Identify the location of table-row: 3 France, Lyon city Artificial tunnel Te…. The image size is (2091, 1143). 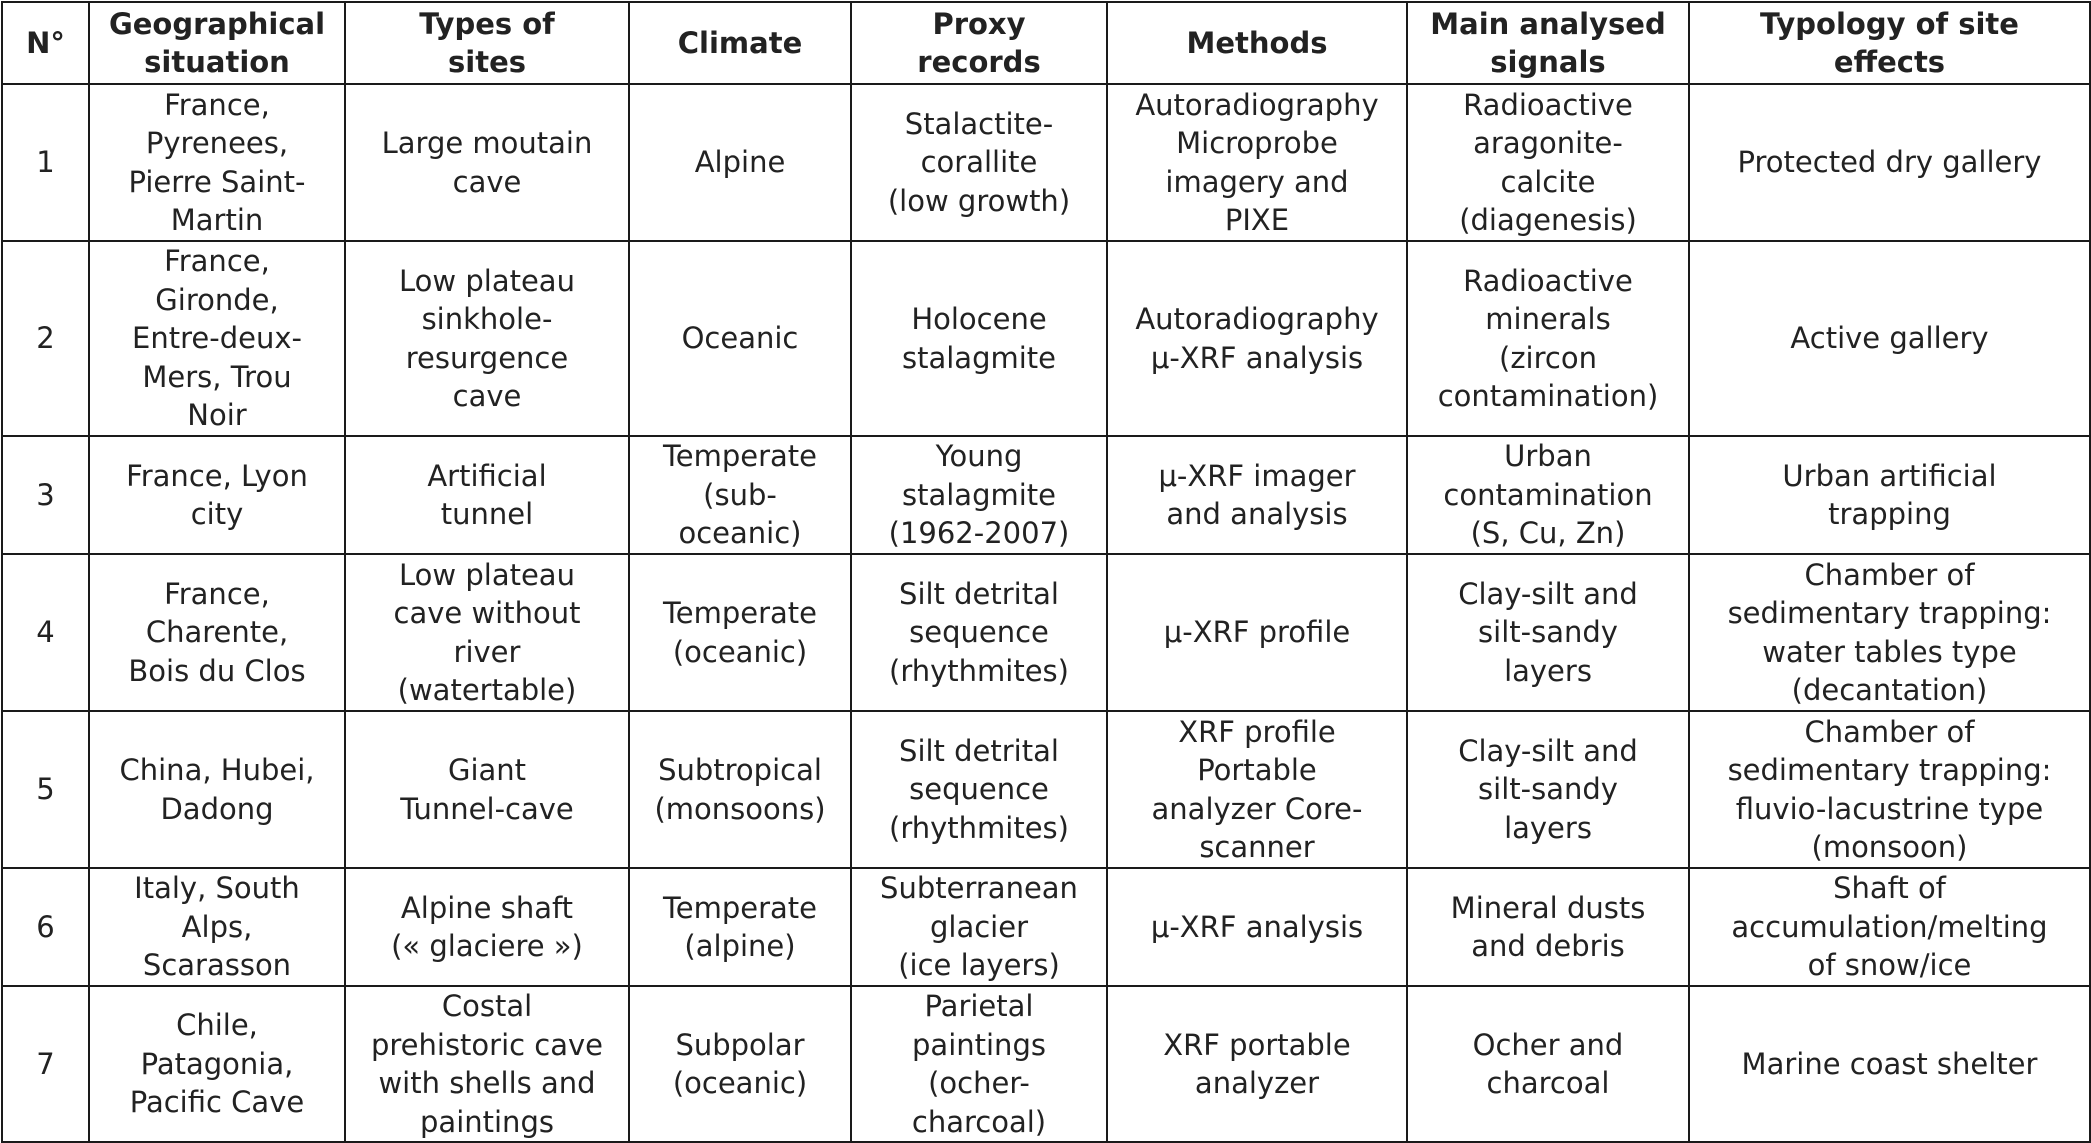
(1046, 495).